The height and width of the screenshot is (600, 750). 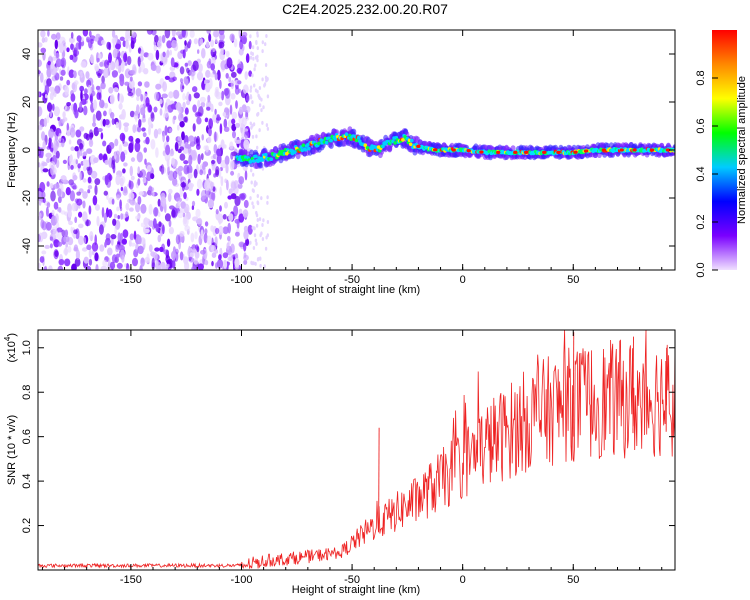 I want to click on snr-peak, so click(x=666, y=389).